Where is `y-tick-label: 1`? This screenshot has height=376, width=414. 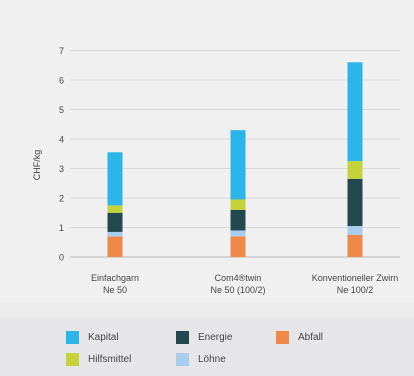
y-tick-label: 1 is located at coordinates (61, 228).